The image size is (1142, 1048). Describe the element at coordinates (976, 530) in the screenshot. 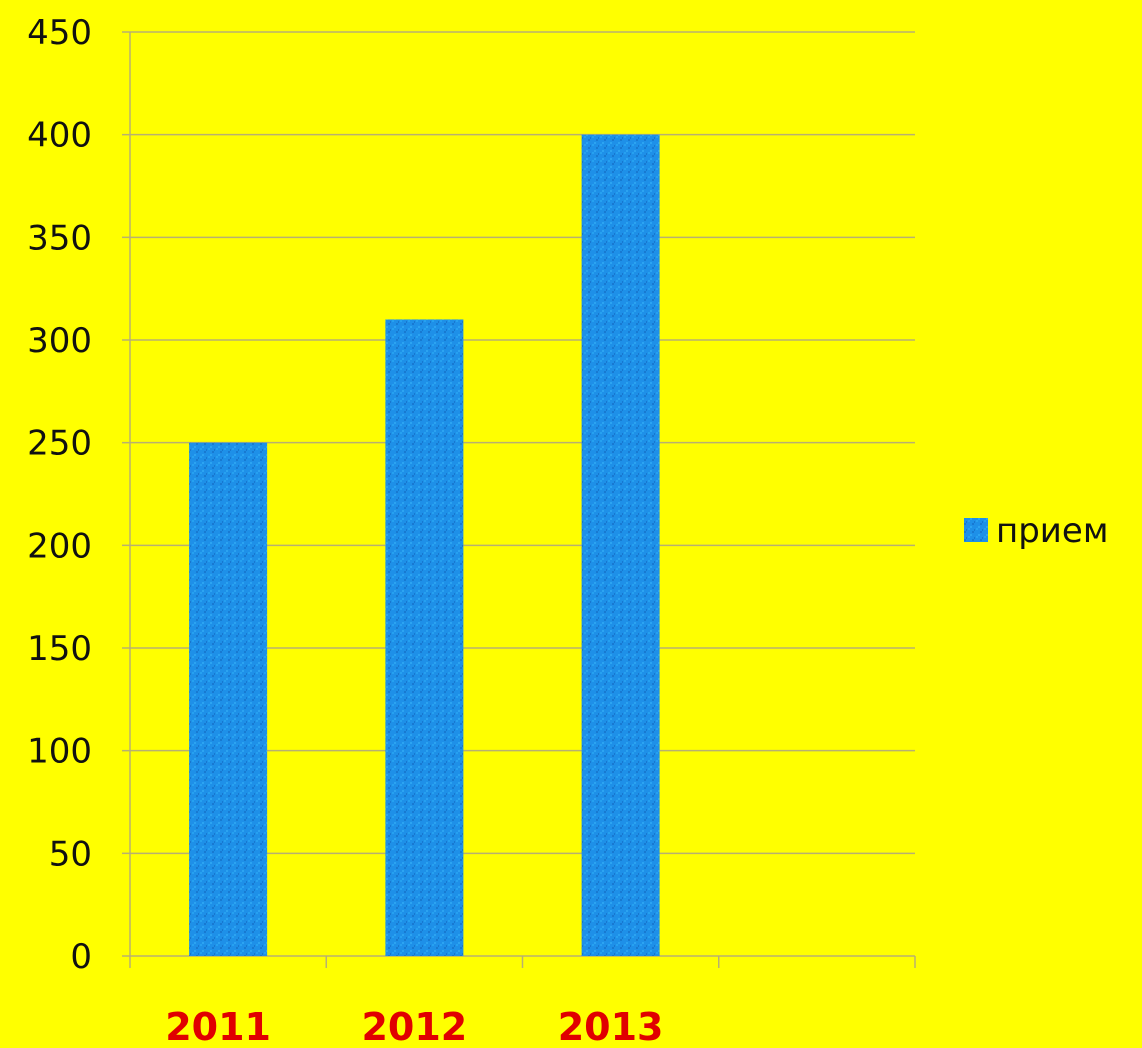

I see `legend-swatch` at that location.